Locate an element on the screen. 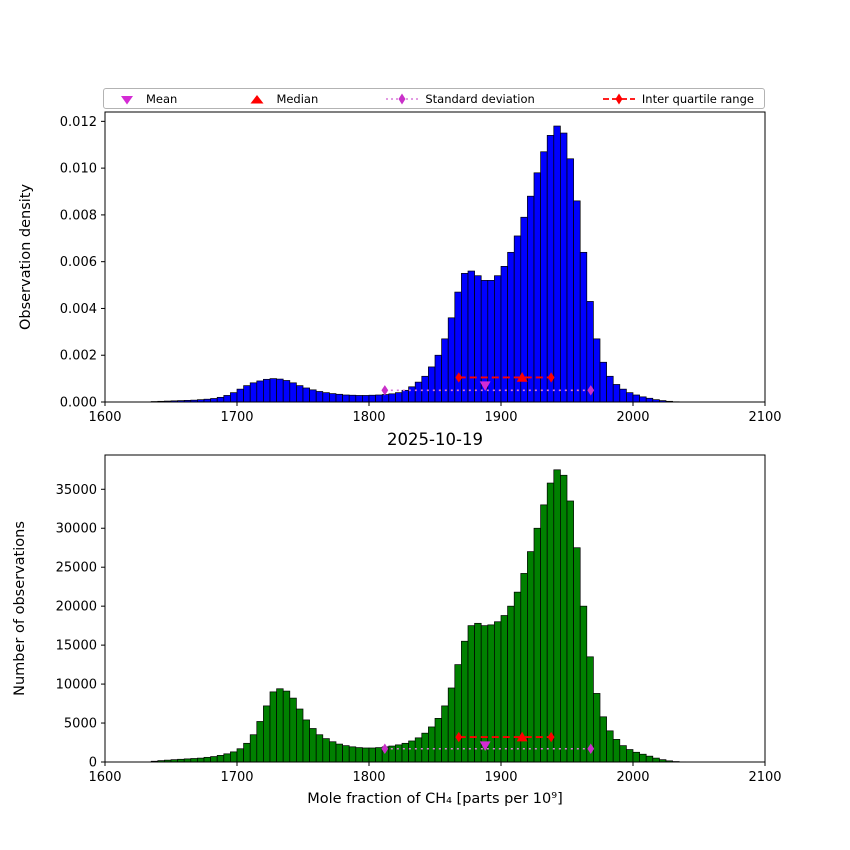 The image size is (850, 850). y-tick-label: 0 is located at coordinates (93, 763).